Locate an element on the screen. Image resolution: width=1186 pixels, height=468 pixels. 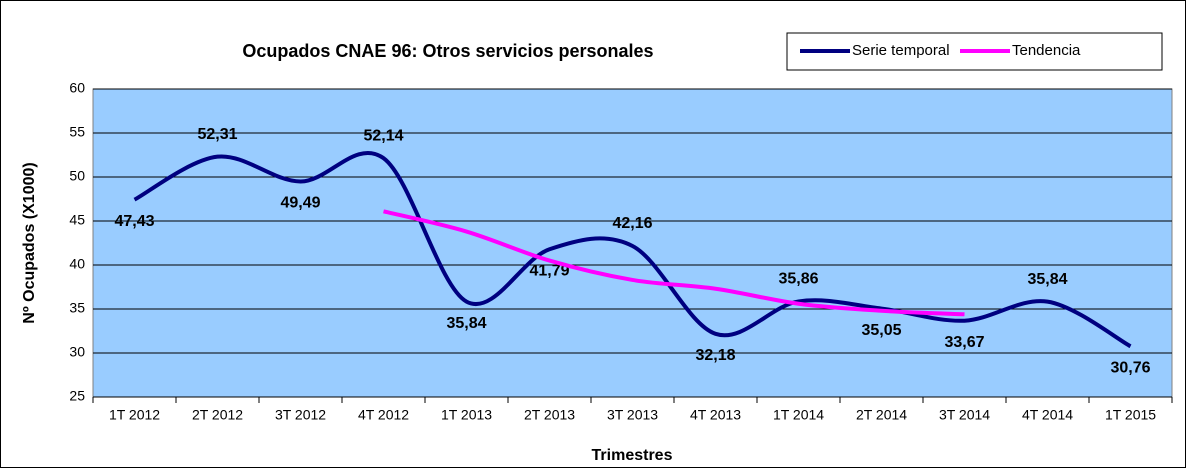
data-label: 47,43 is located at coordinates (134, 221).